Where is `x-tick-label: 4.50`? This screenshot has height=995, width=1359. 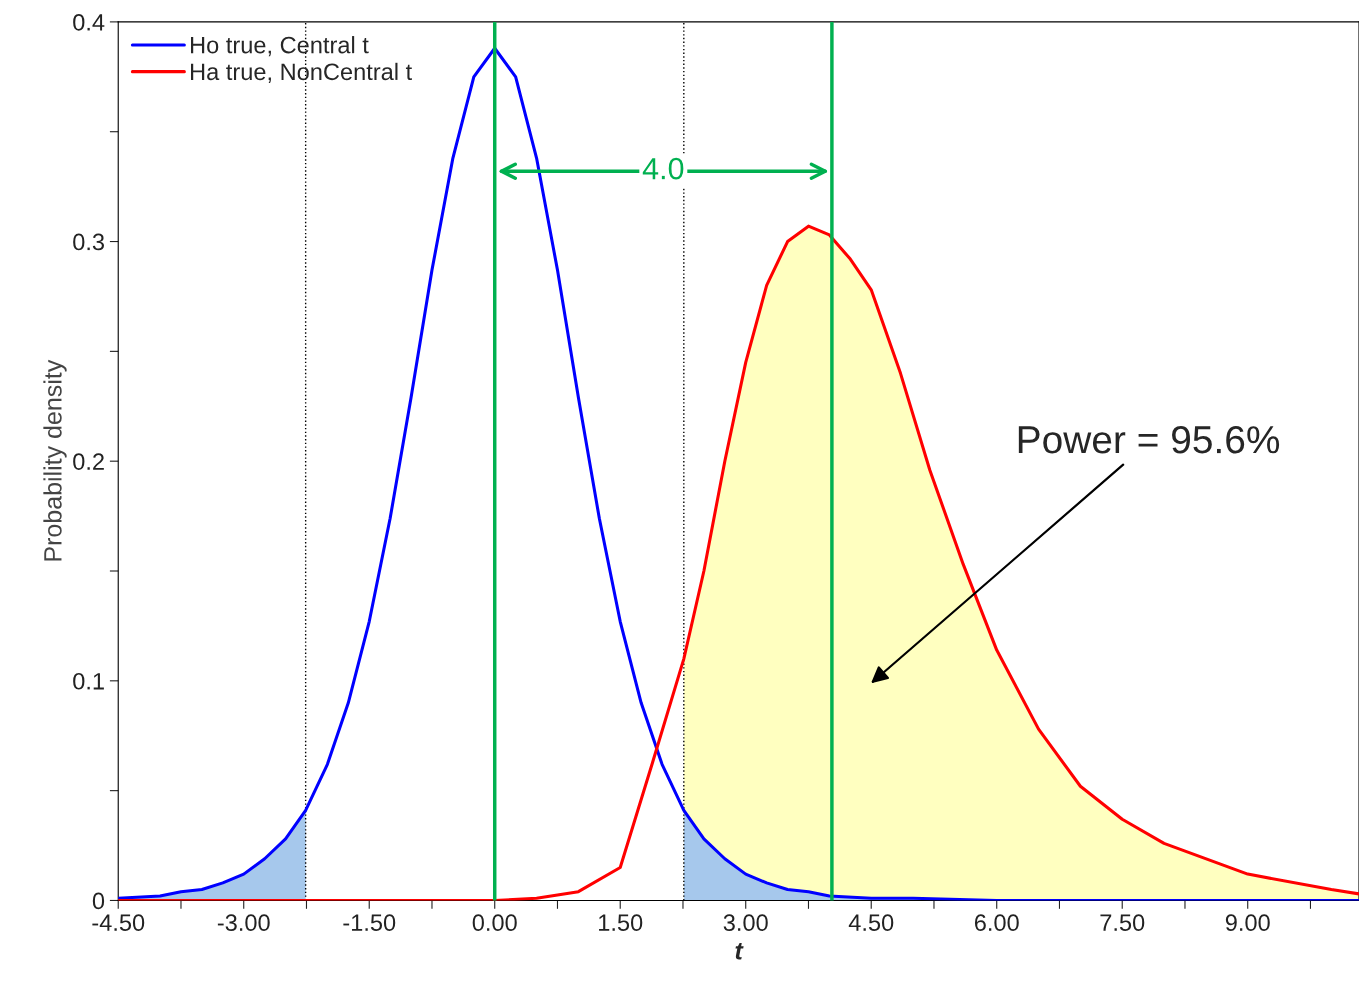 x-tick-label: 4.50 is located at coordinates (871, 923).